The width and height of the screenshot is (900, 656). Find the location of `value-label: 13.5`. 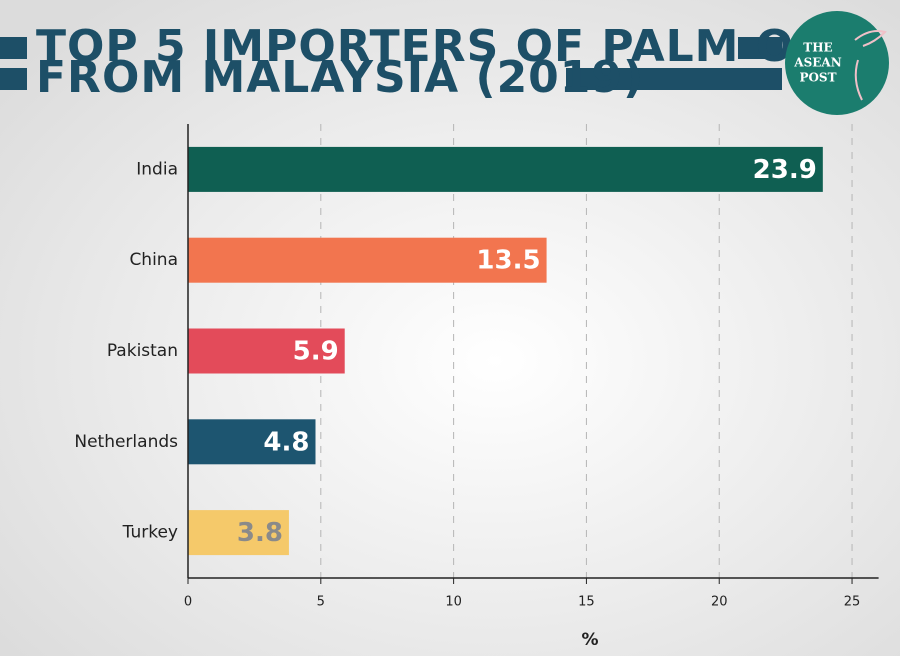

value-label: 13.5 is located at coordinates (508, 261).